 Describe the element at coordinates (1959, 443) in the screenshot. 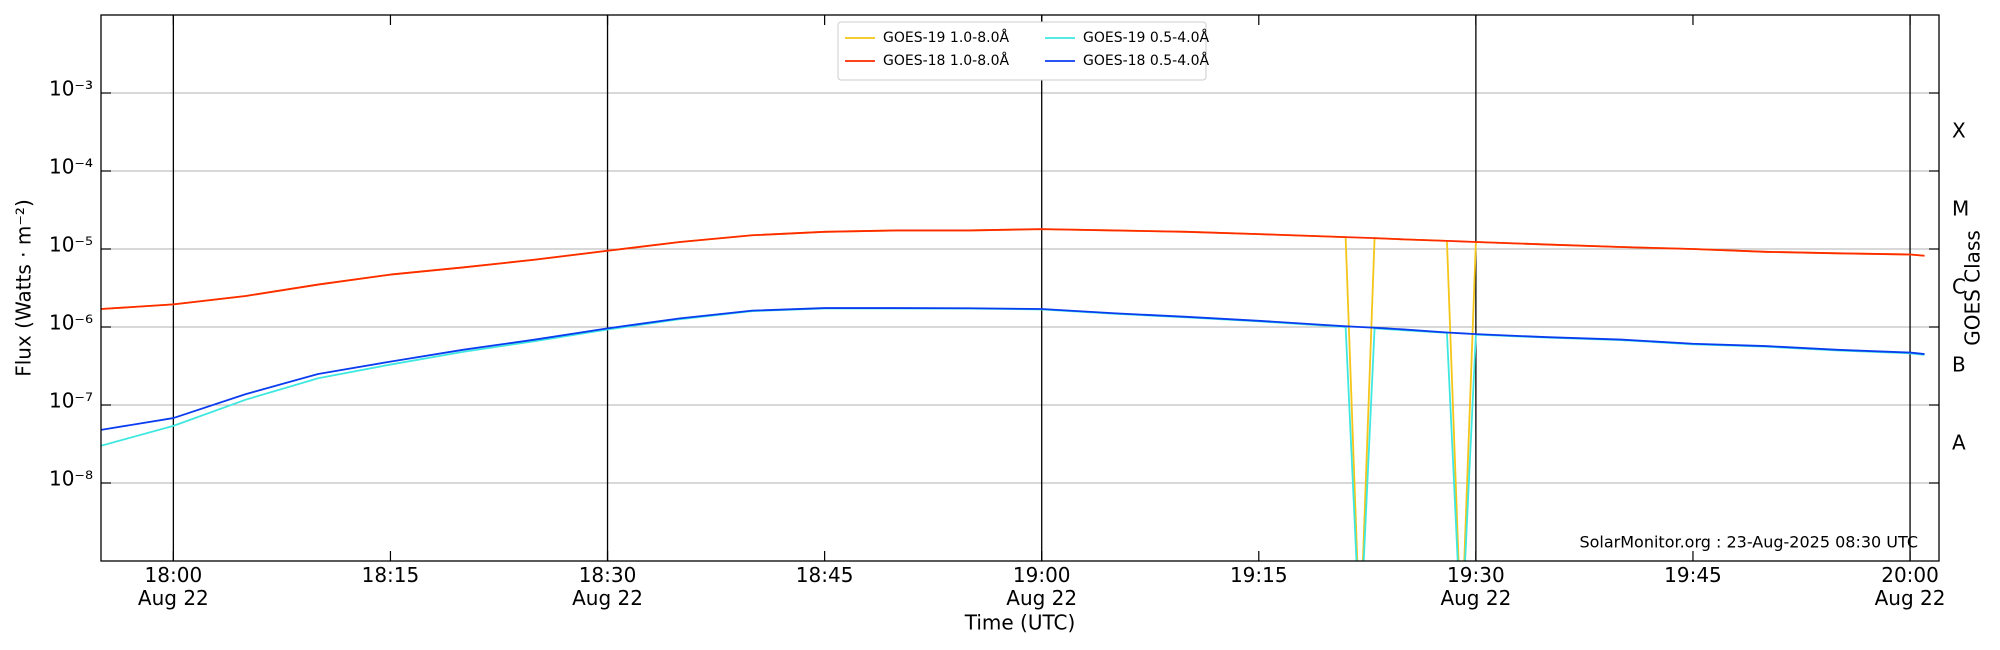

I see `goes-class-label: A` at that location.